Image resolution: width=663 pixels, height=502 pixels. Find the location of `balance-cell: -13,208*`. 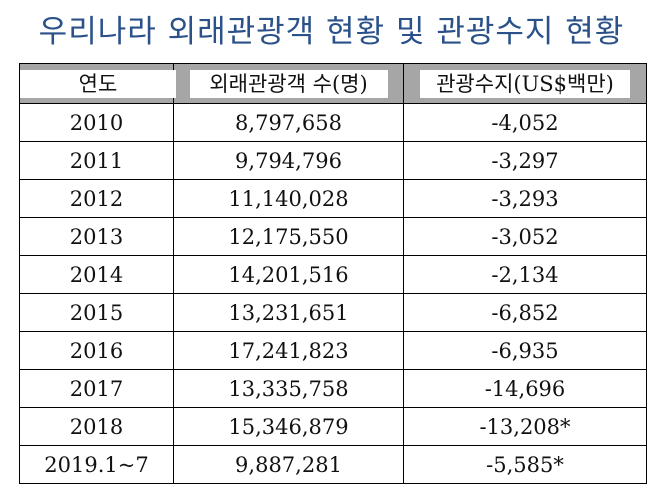

balance-cell: -13,208* is located at coordinates (525, 426).